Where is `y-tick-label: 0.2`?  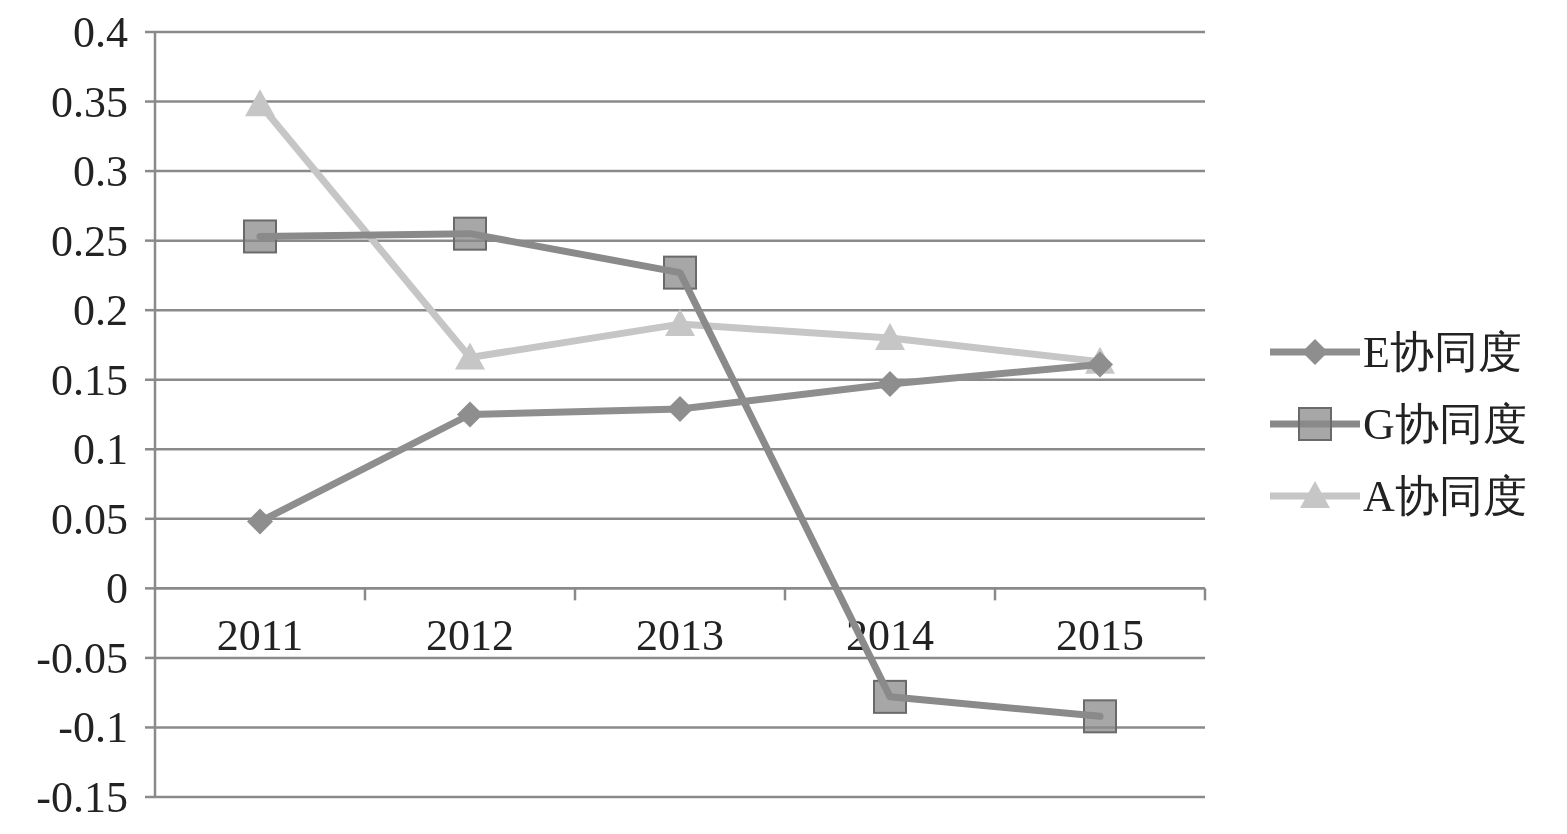 y-tick-label: 0.2 is located at coordinates (100, 311).